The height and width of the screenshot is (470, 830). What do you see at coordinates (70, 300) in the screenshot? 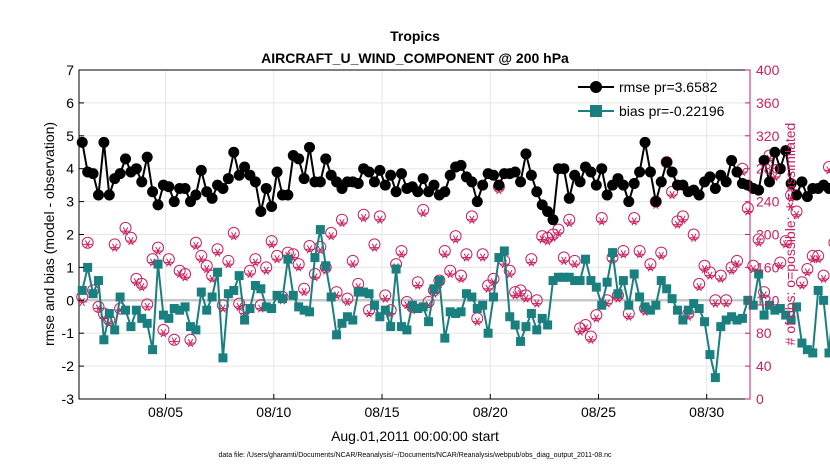
I see `y-left-tick-label: 0` at bounding box center [70, 300].